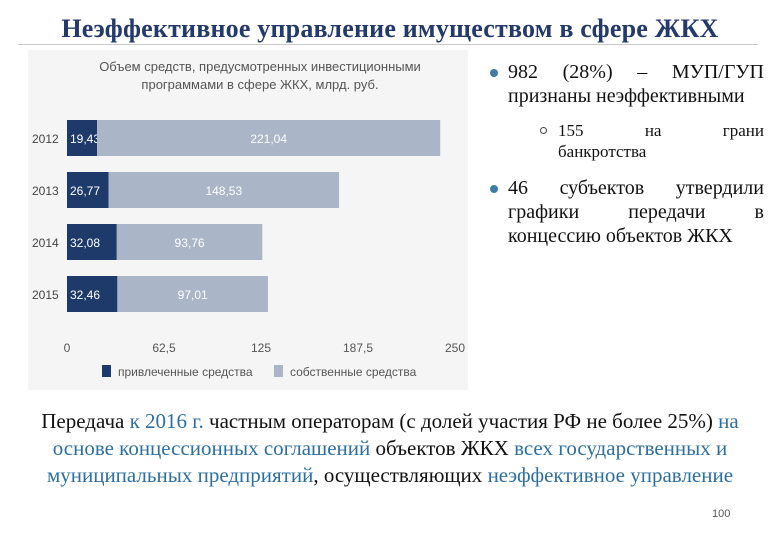  What do you see at coordinates (388, 44) in the screenshot?
I see `title-divider` at bounding box center [388, 44].